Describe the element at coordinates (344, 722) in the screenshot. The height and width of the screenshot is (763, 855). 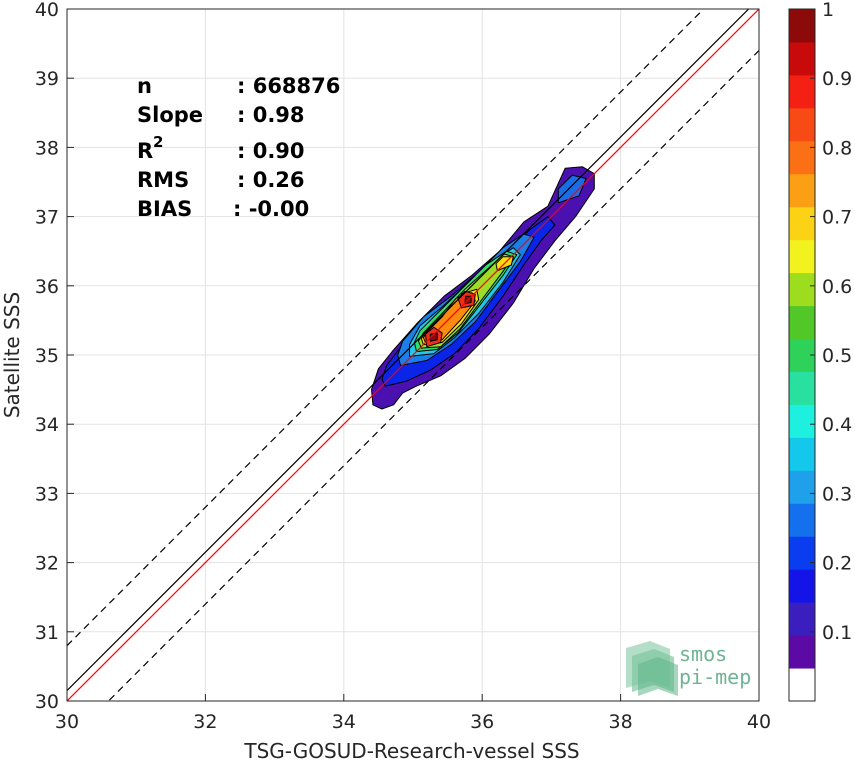
I see `x-tick-label: 34` at that location.